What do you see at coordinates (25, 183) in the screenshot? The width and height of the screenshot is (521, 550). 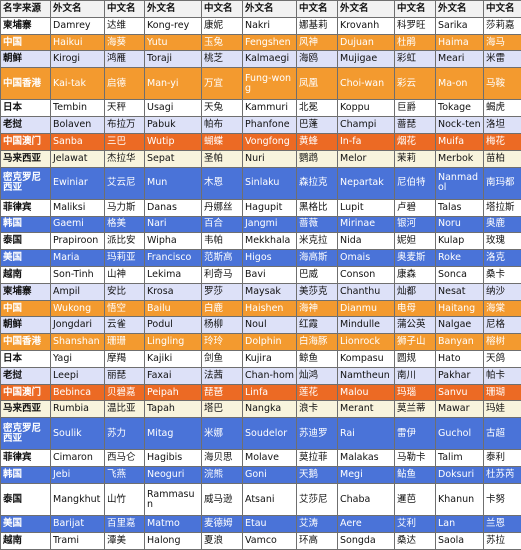 I see `origin-country-cell: 密克罗尼西亚` at bounding box center [25, 183].